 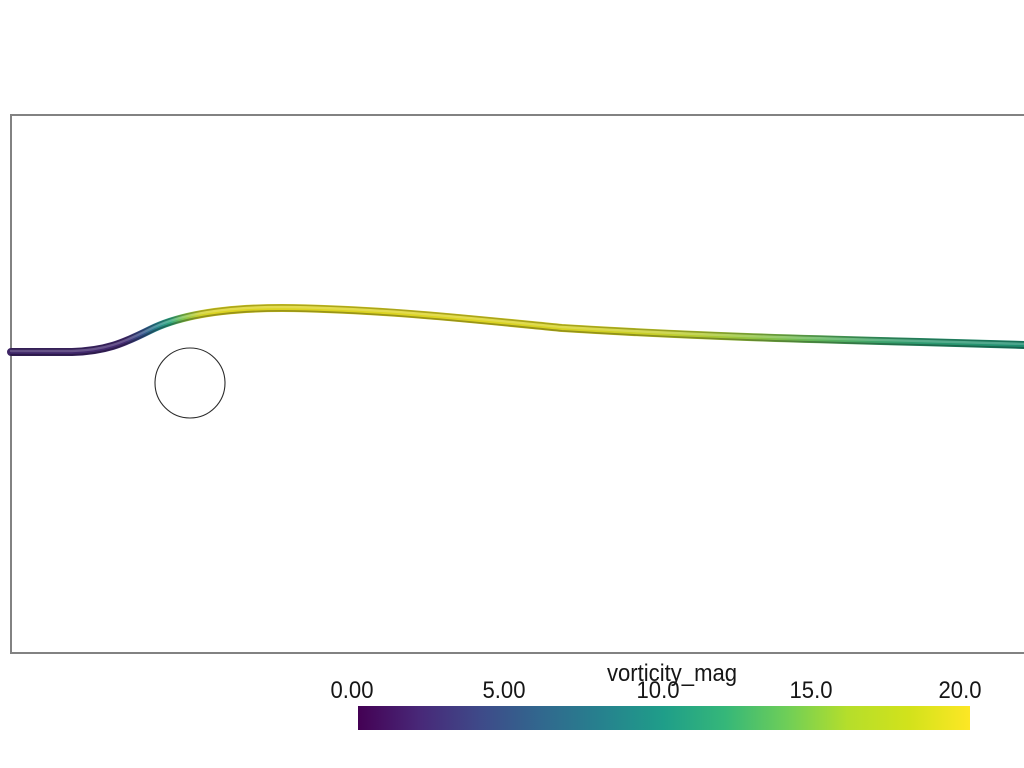 I want to click on streamline-highlight, so click(x=516, y=329).